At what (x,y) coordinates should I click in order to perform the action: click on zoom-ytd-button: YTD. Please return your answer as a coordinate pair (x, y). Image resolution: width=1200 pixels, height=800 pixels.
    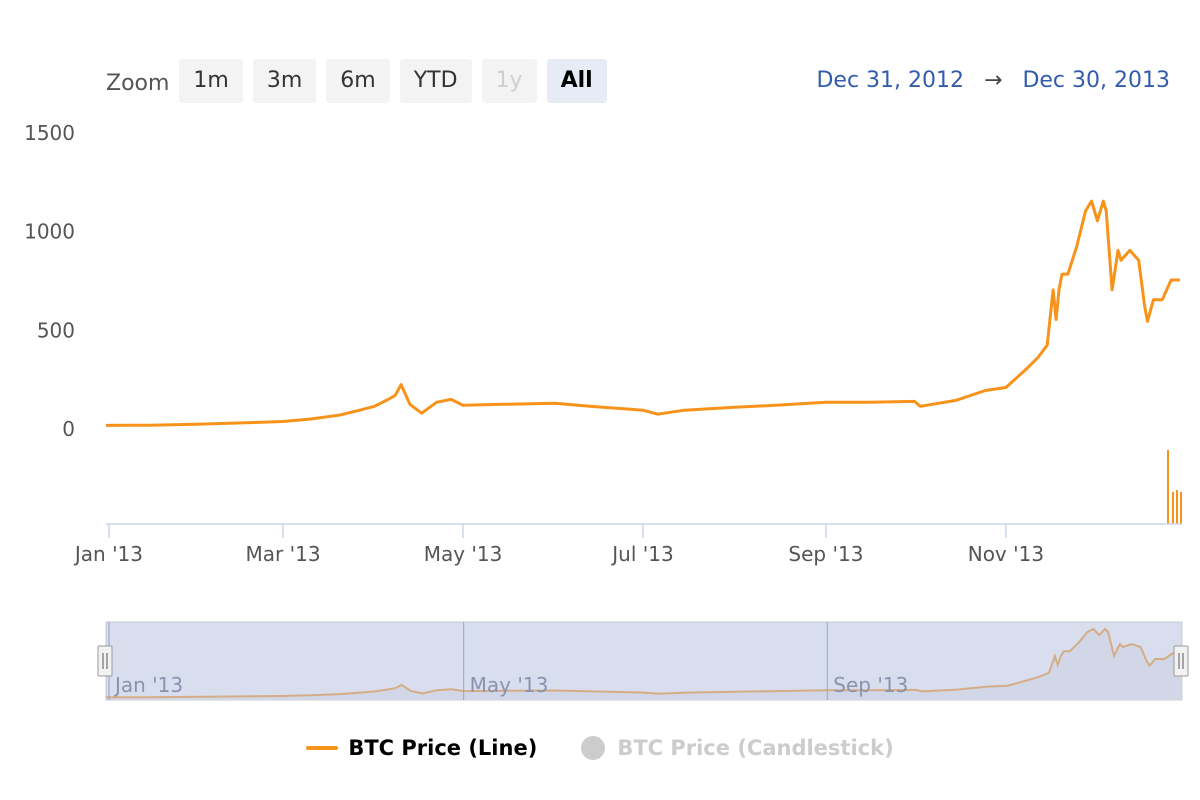
    Looking at the image, I should click on (435, 81).